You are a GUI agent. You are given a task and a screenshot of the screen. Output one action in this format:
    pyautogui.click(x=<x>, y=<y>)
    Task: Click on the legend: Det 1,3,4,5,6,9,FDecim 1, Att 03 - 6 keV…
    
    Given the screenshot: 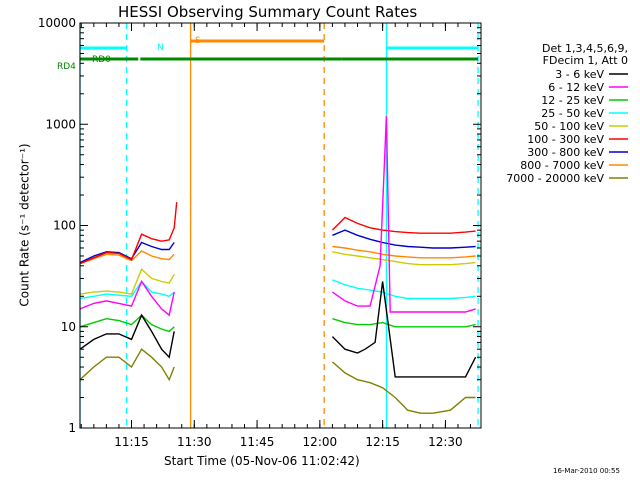 What is the action you would take?
    pyautogui.click(x=567, y=113)
    